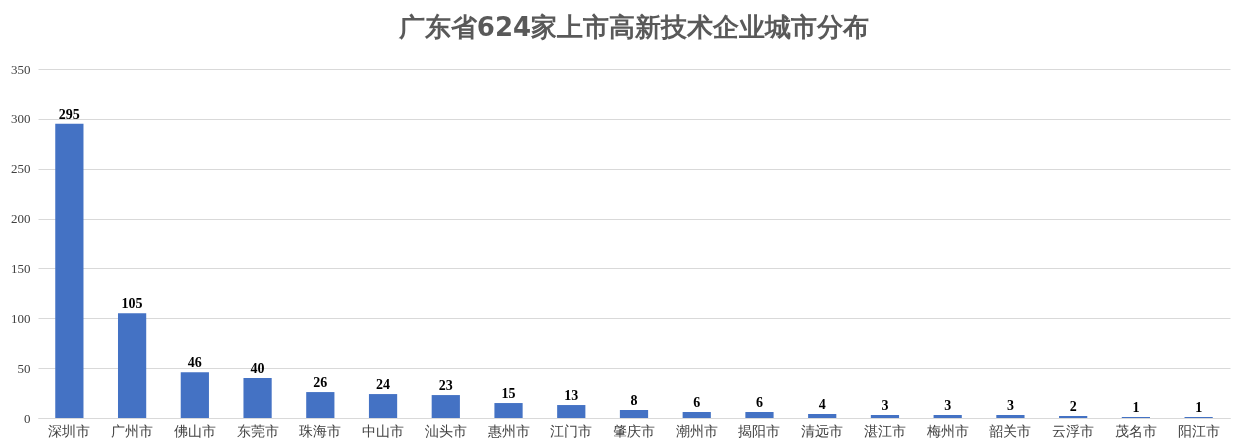  What do you see at coordinates (132, 304) in the screenshot?
I see `data-label: 105` at bounding box center [132, 304].